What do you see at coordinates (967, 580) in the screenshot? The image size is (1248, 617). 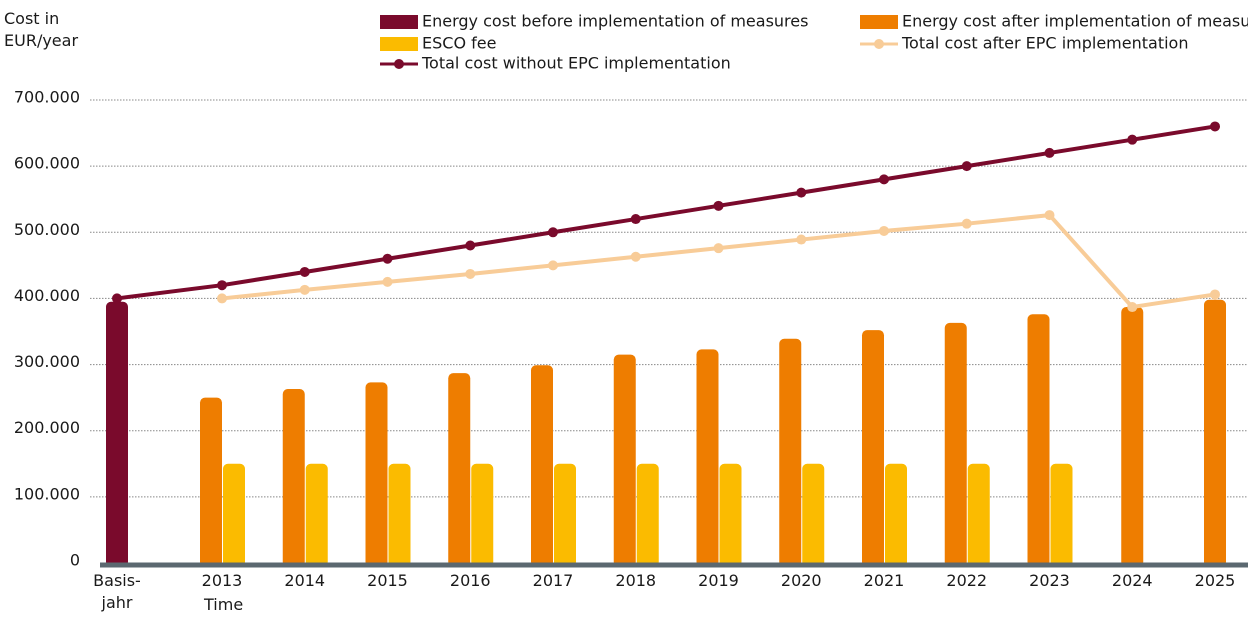 I see `x-tick-label: 2022` at bounding box center [967, 580].